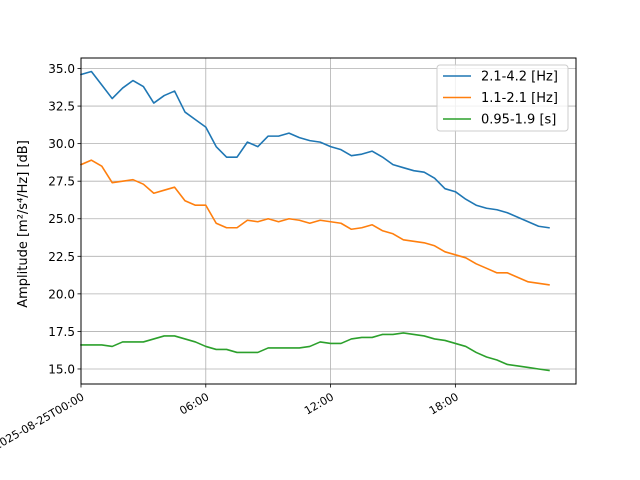 The width and height of the screenshot is (640, 480). I want to click on y-tick-label: 22.5, so click(61, 257).